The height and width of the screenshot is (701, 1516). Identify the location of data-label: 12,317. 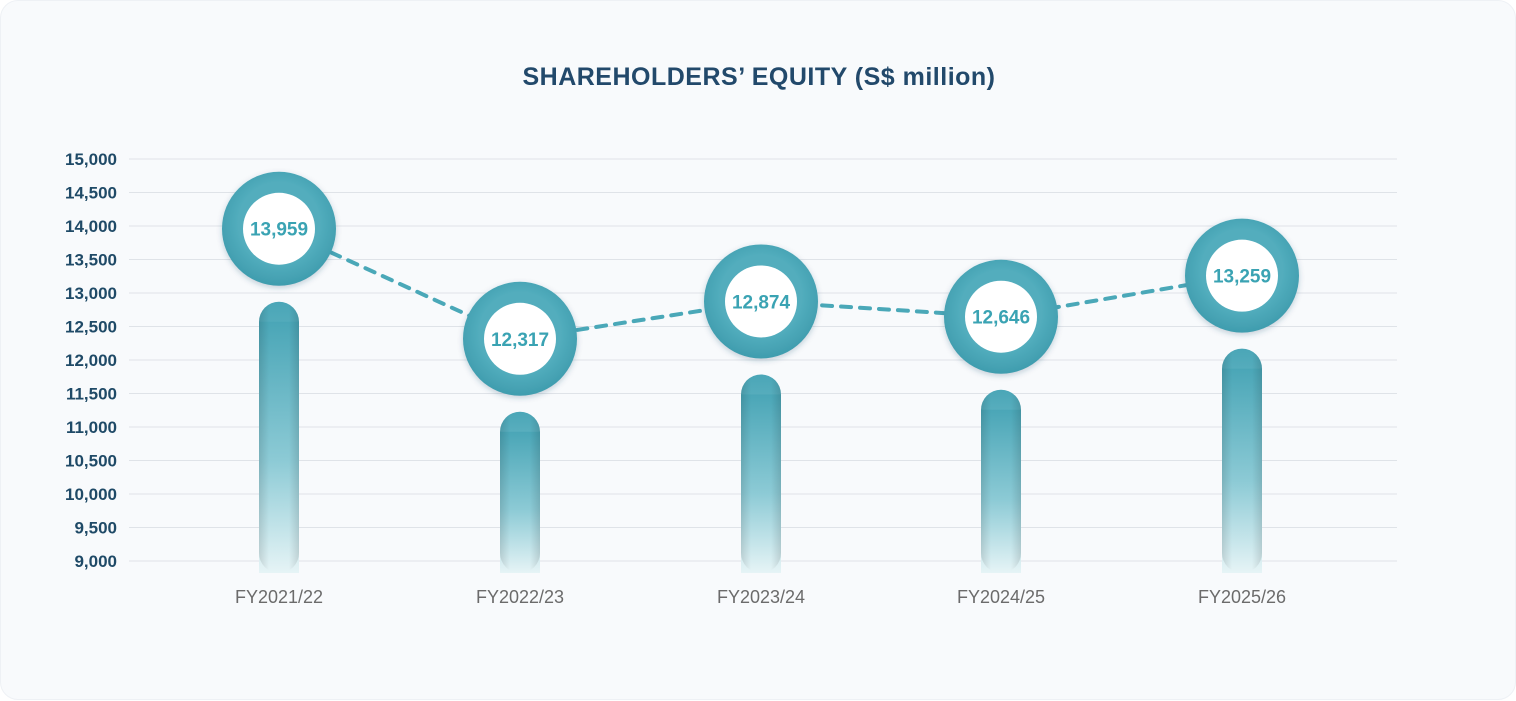
(520, 340).